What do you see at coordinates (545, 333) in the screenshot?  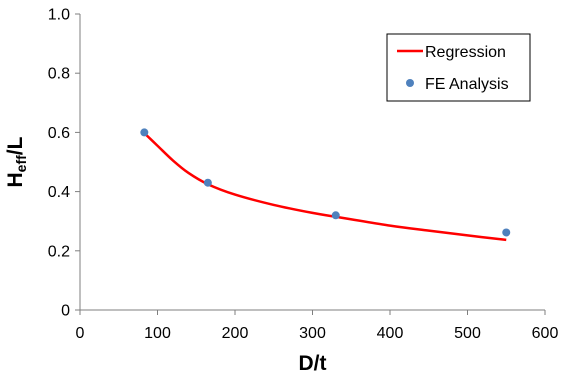 I see `x-tick-label: 600` at bounding box center [545, 333].